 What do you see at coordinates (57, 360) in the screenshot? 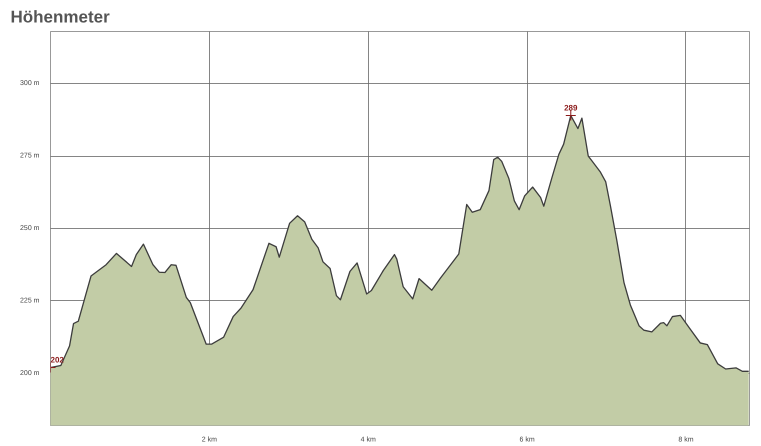
I see `annotation: 202` at bounding box center [57, 360].